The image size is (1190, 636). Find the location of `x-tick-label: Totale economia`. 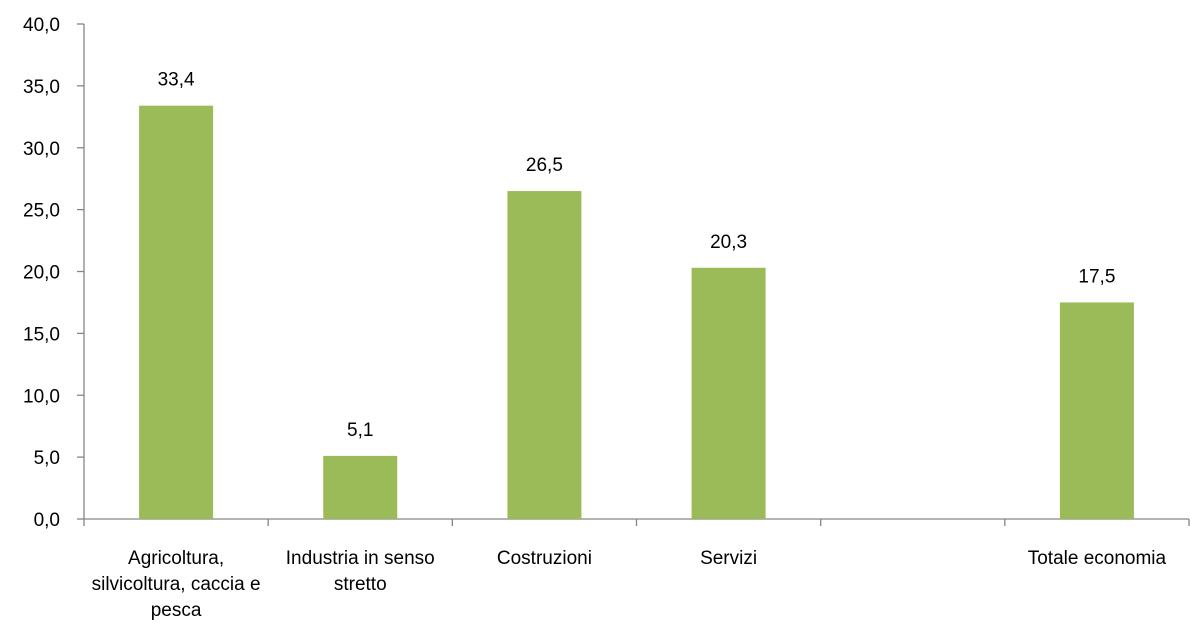

x-tick-label: Totale economia is located at coordinates (1097, 558).